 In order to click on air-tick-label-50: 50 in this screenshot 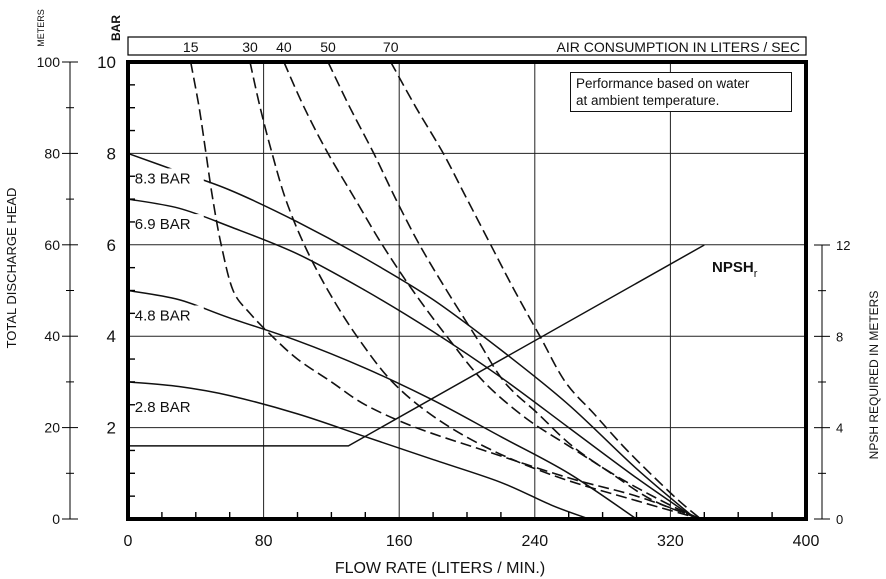, I will do `click(328, 47)`.